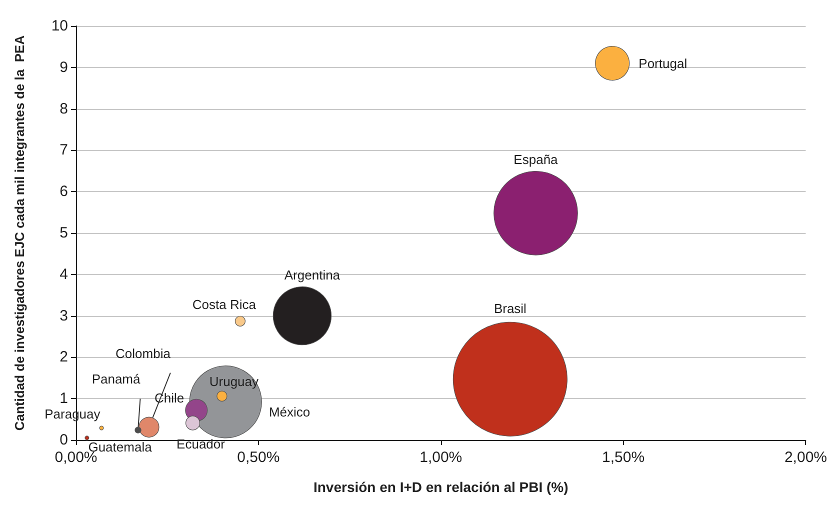 The image size is (830, 515). What do you see at coordinates (312, 274) in the screenshot?
I see `series-label: Argentina` at bounding box center [312, 274].